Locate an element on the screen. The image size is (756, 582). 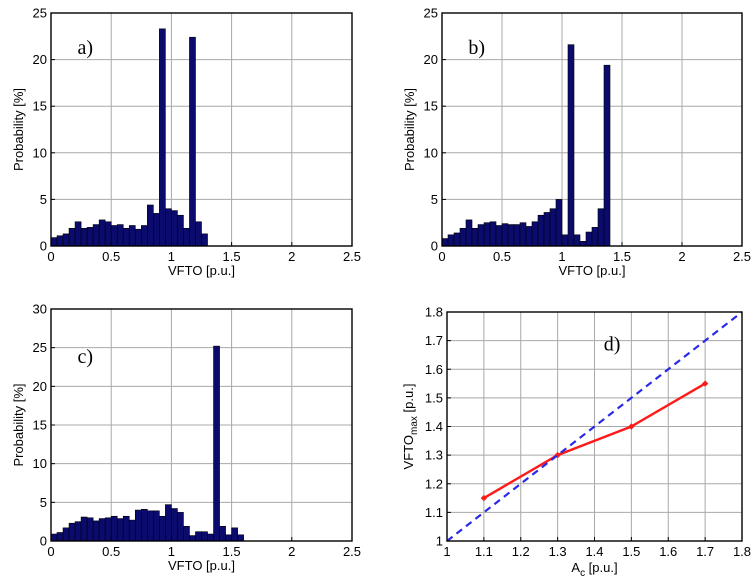
y-tick-label: 1.6 is located at coordinates (434, 369).